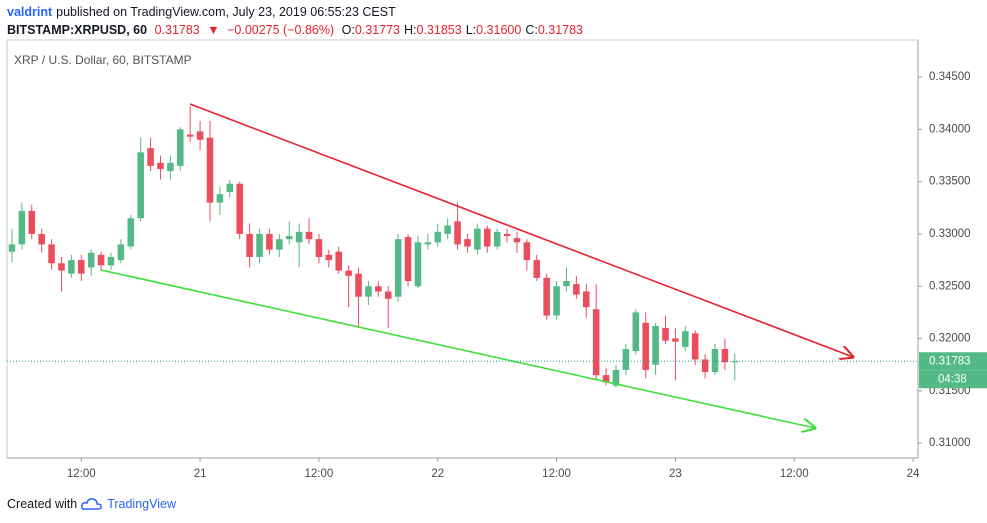  What do you see at coordinates (42, 504) in the screenshot?
I see `created-with: Created with` at bounding box center [42, 504].